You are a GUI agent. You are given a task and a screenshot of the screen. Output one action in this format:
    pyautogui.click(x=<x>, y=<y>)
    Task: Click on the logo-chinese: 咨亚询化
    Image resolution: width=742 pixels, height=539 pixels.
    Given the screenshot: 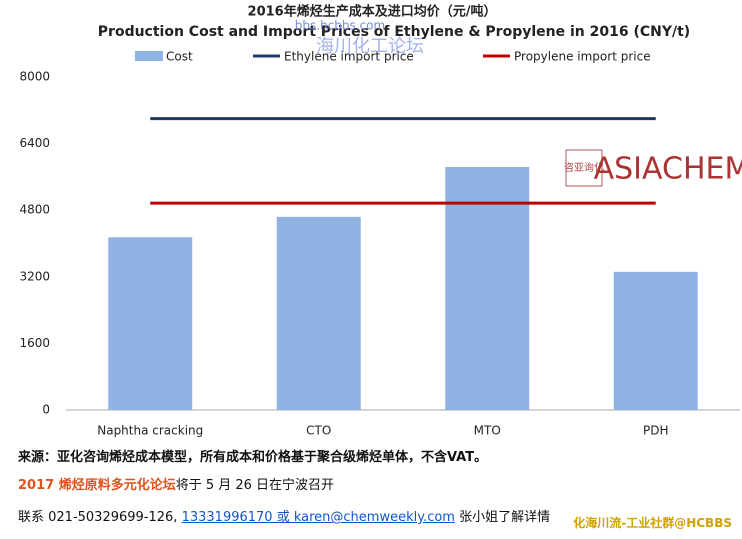 What is the action you would take?
    pyautogui.click(x=584, y=167)
    